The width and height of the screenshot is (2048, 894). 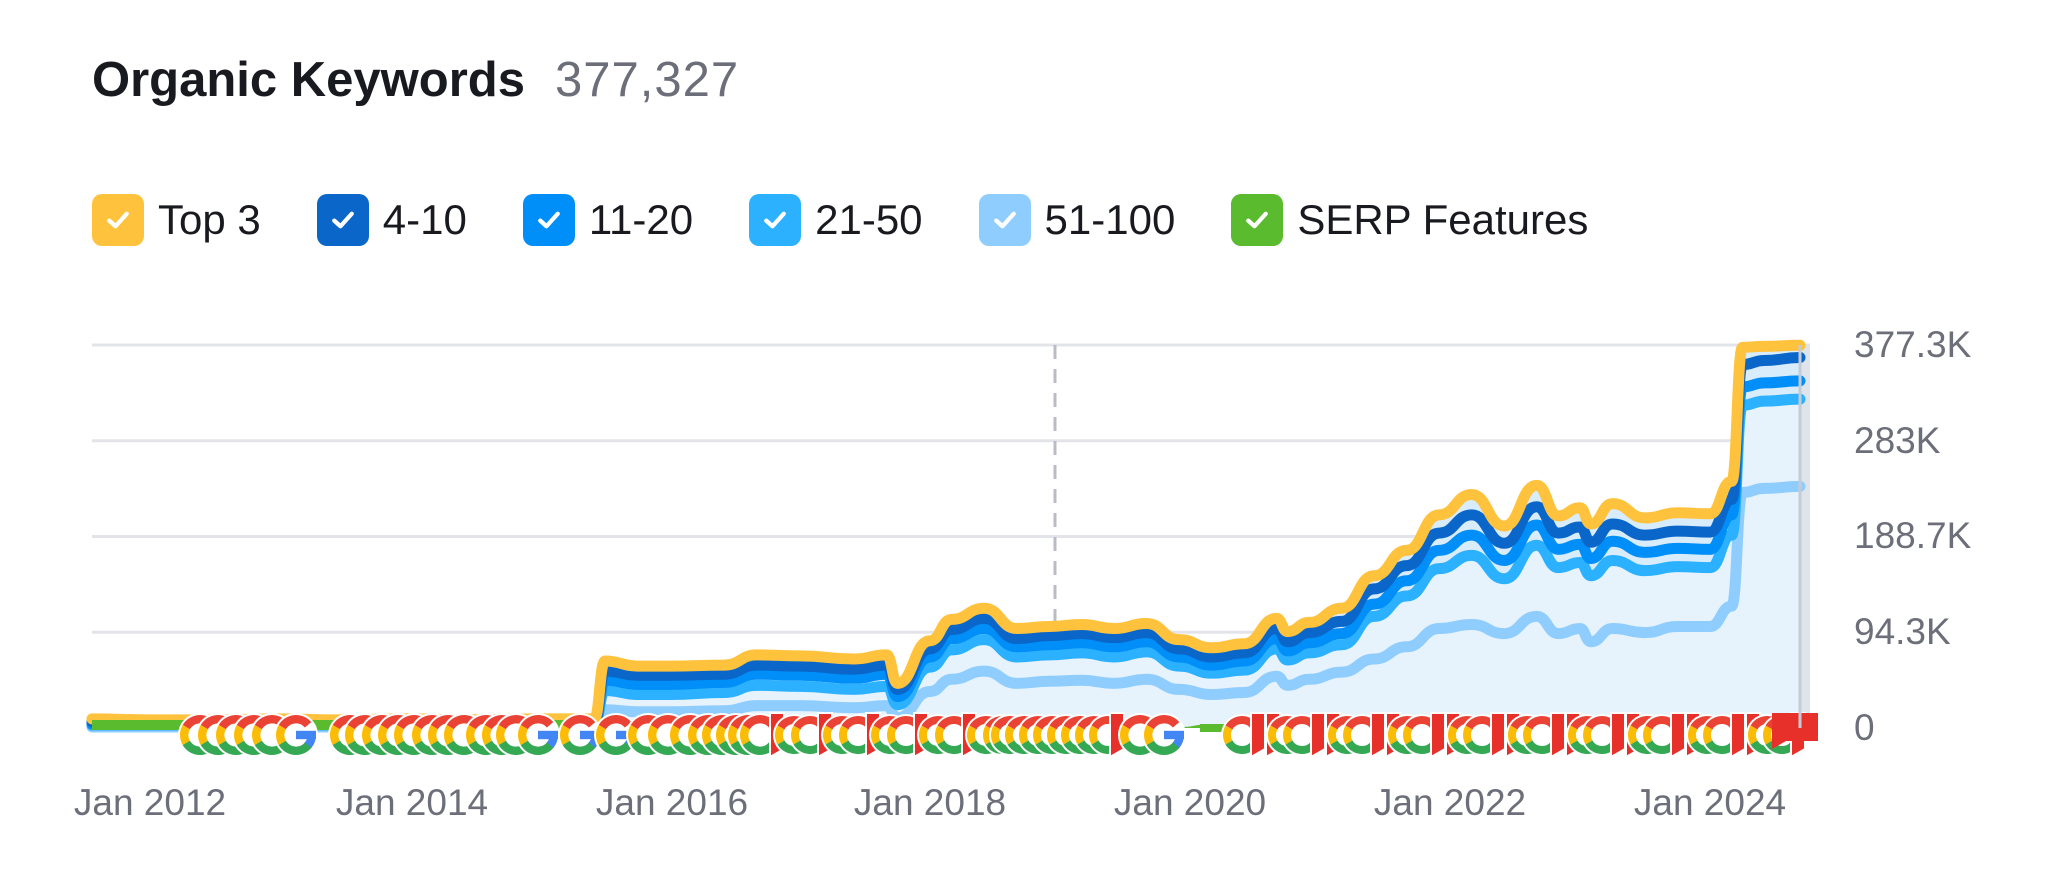 I want to click on legend-item-21-50: 21-50, so click(x=836, y=220).